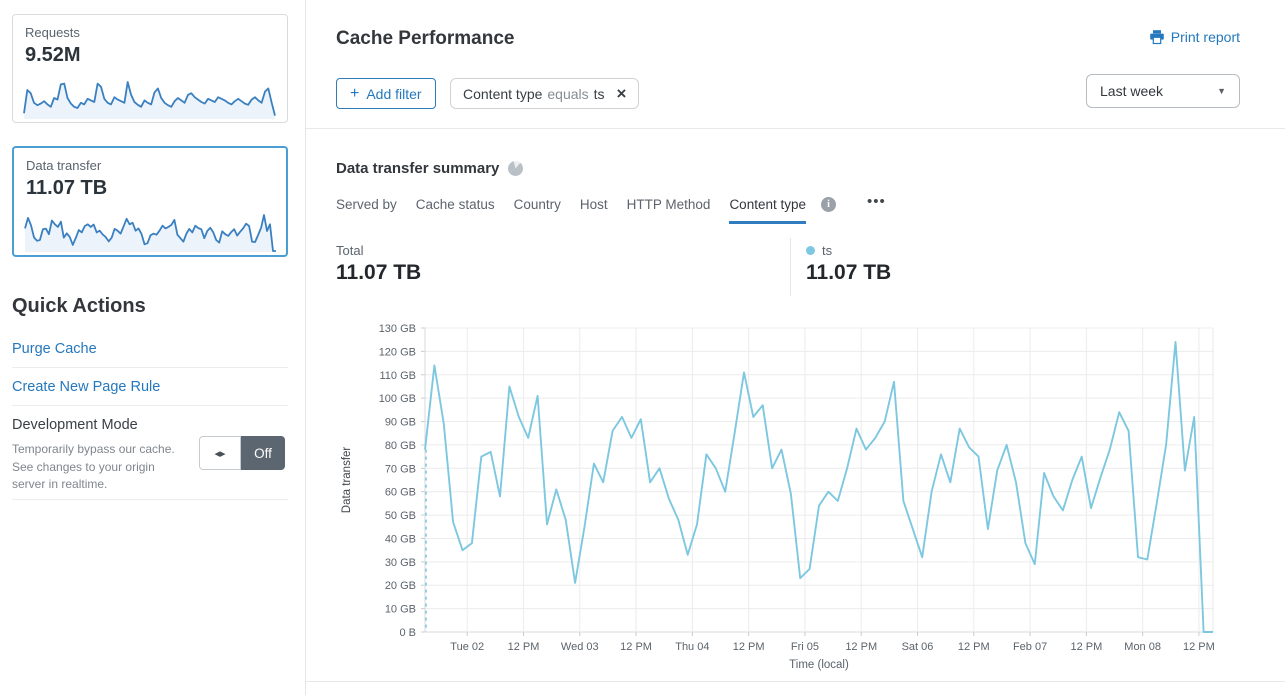  I want to click on pie-chart-icon, so click(516, 168).